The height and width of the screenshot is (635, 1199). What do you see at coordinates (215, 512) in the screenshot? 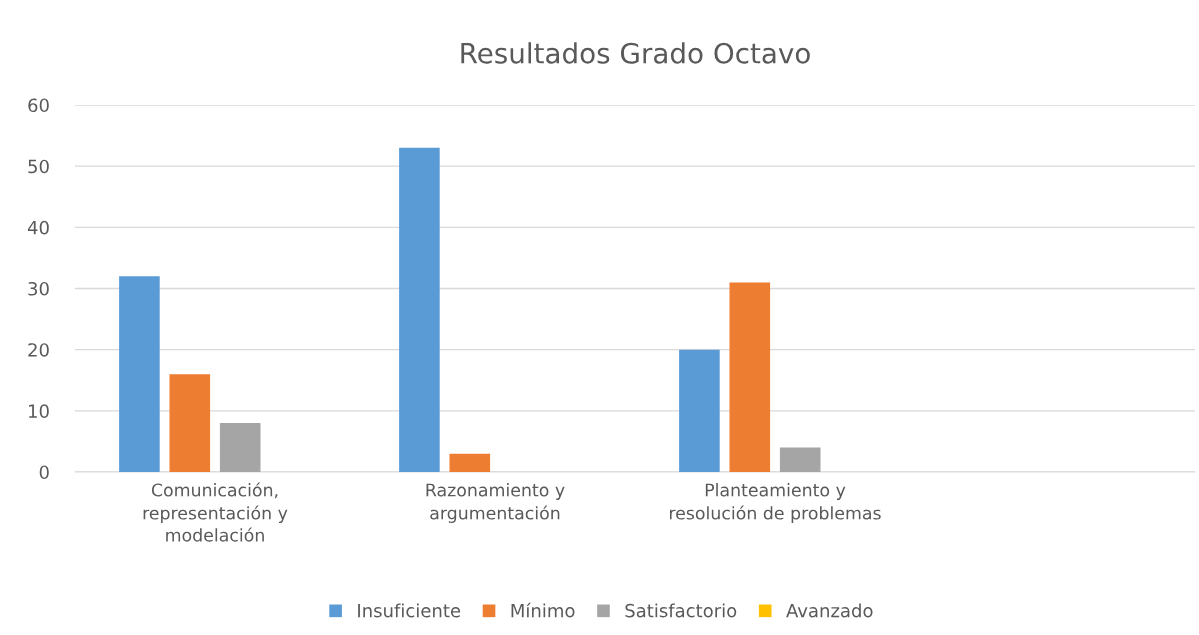
I see `x-tick-label: Comunicación, representación y modelación` at bounding box center [215, 512].